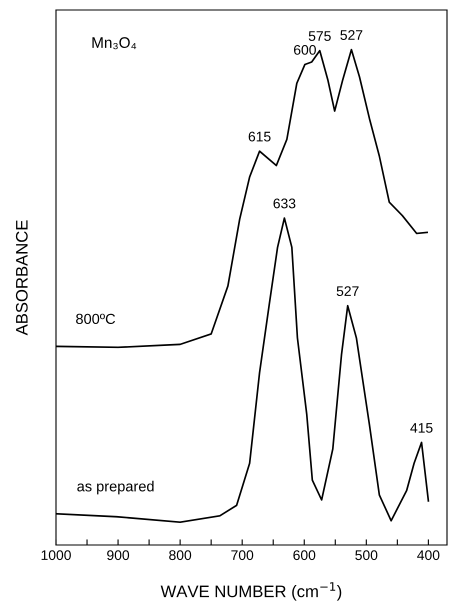 The width and height of the screenshot is (454, 612). I want to click on x-tick-label: 900, so click(118, 555).